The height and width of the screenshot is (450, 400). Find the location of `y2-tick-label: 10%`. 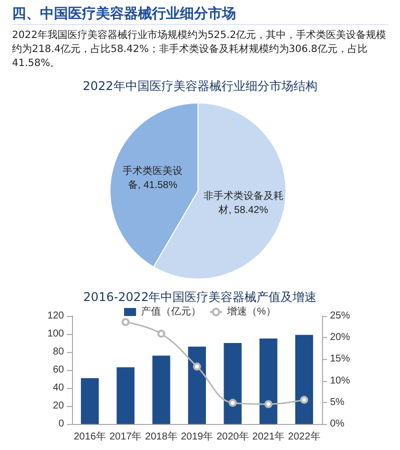

y2-tick-label: 10% is located at coordinates (340, 380).